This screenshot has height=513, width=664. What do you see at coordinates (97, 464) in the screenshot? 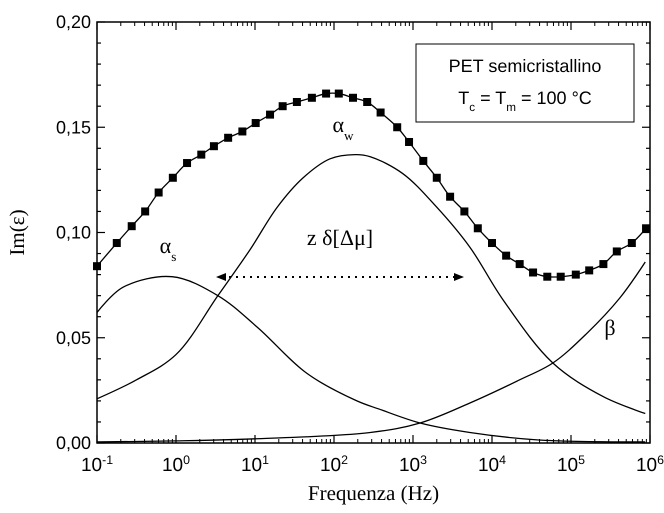
I see `x-tick-label: 10$^{-1}$` at bounding box center [97, 464].